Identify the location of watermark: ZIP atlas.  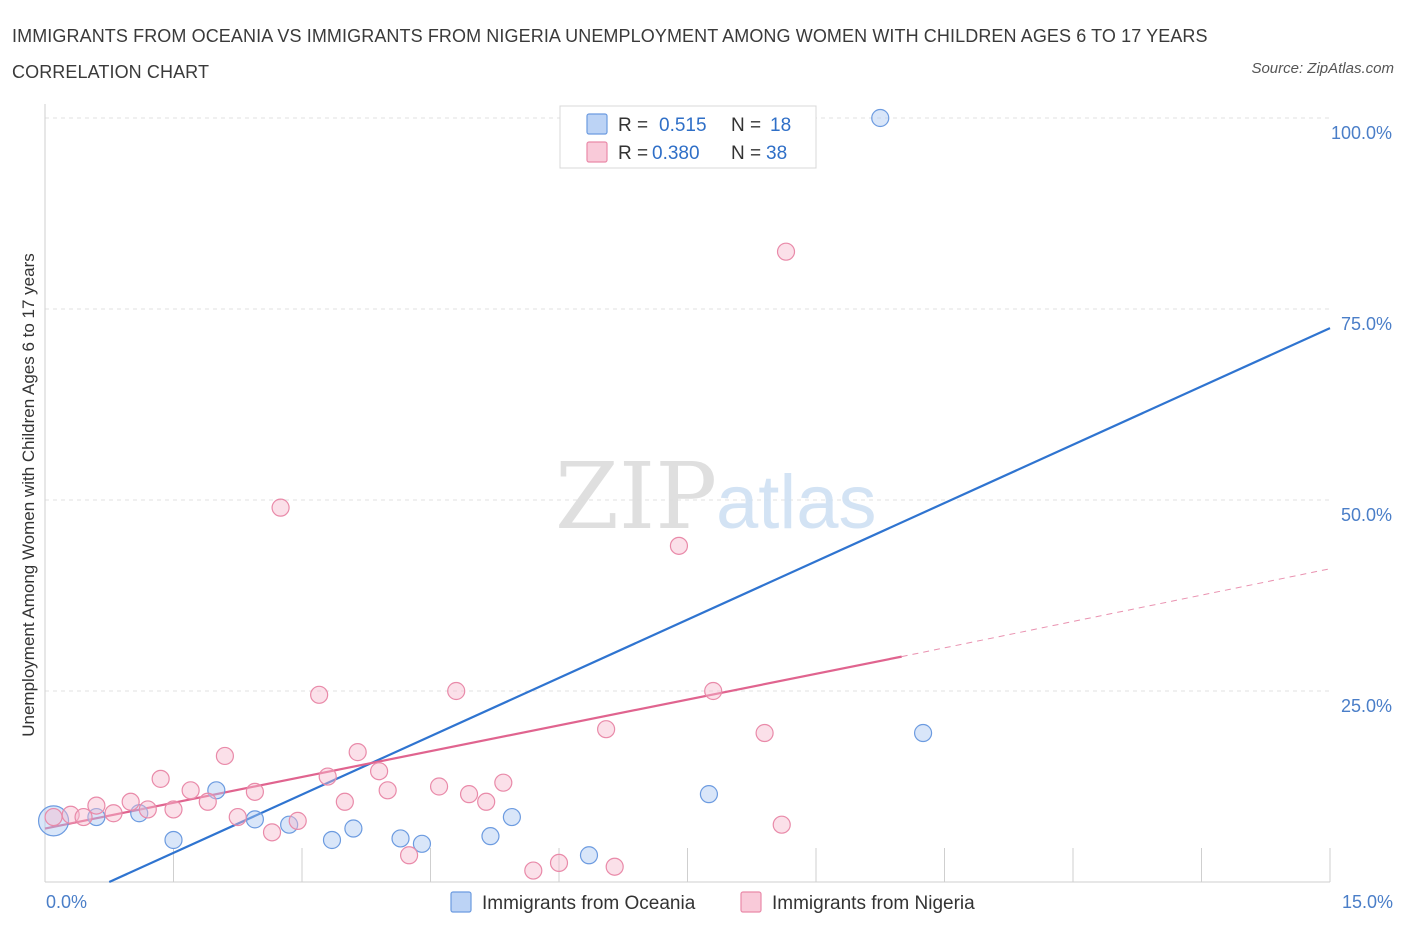
(716, 496).